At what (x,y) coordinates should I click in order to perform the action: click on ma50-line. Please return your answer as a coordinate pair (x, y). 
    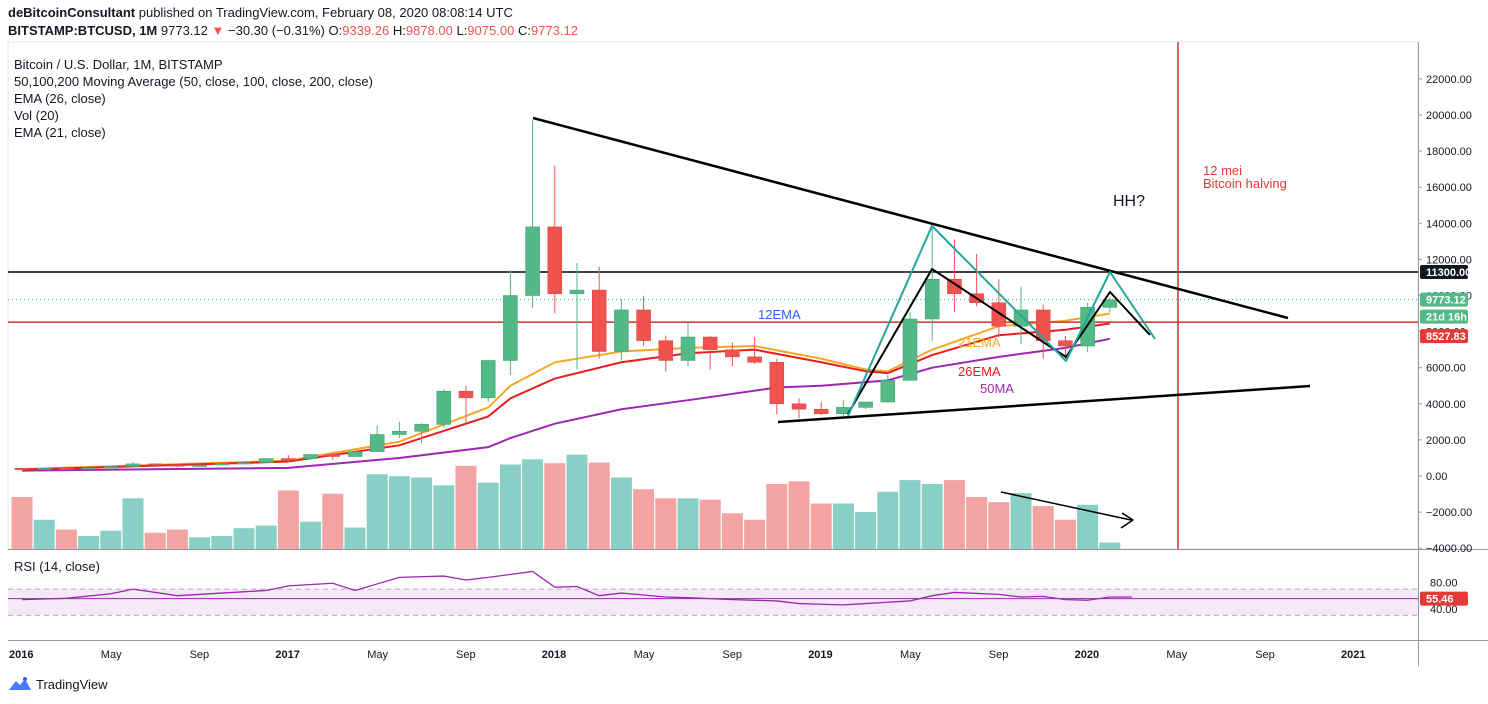
    Looking at the image, I should click on (565, 404).